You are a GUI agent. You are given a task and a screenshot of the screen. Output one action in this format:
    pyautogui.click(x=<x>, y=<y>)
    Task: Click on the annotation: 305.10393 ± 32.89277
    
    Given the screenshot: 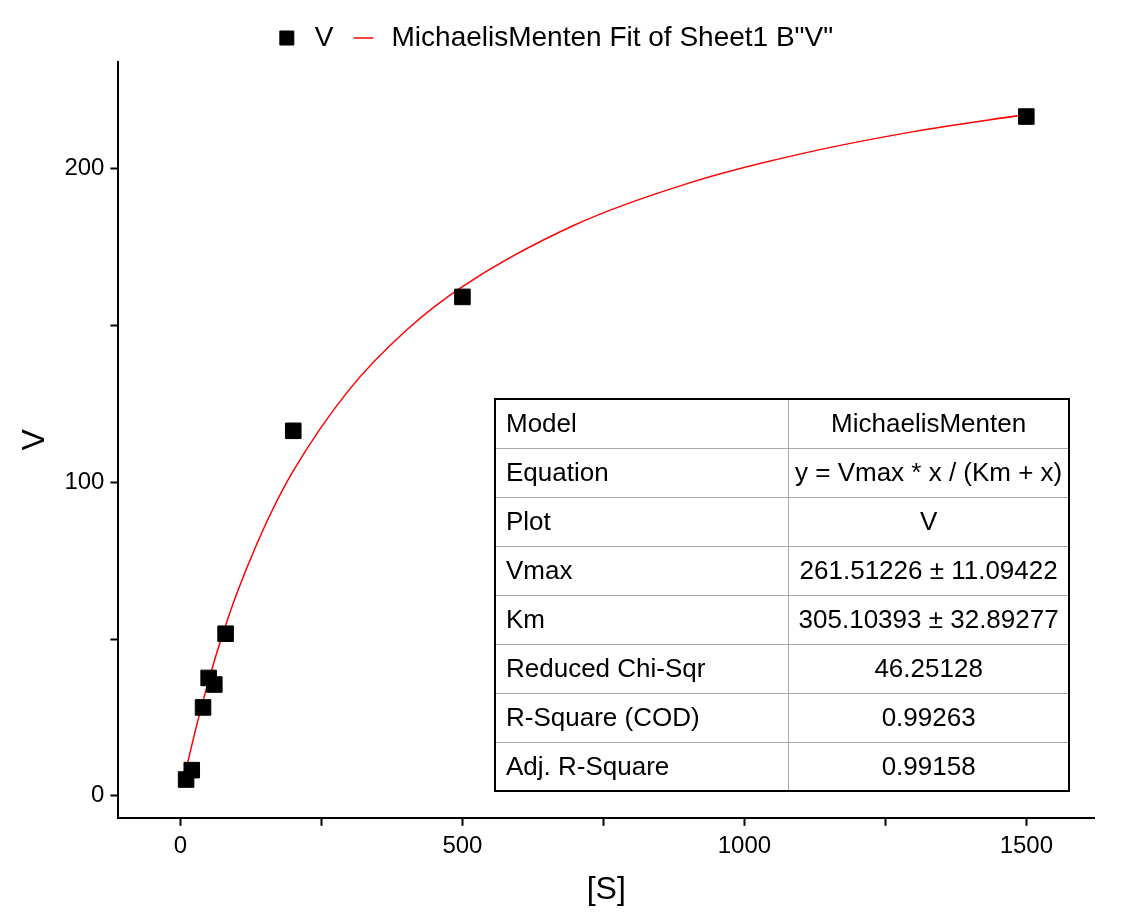 What is the action you would take?
    pyautogui.click(x=929, y=619)
    